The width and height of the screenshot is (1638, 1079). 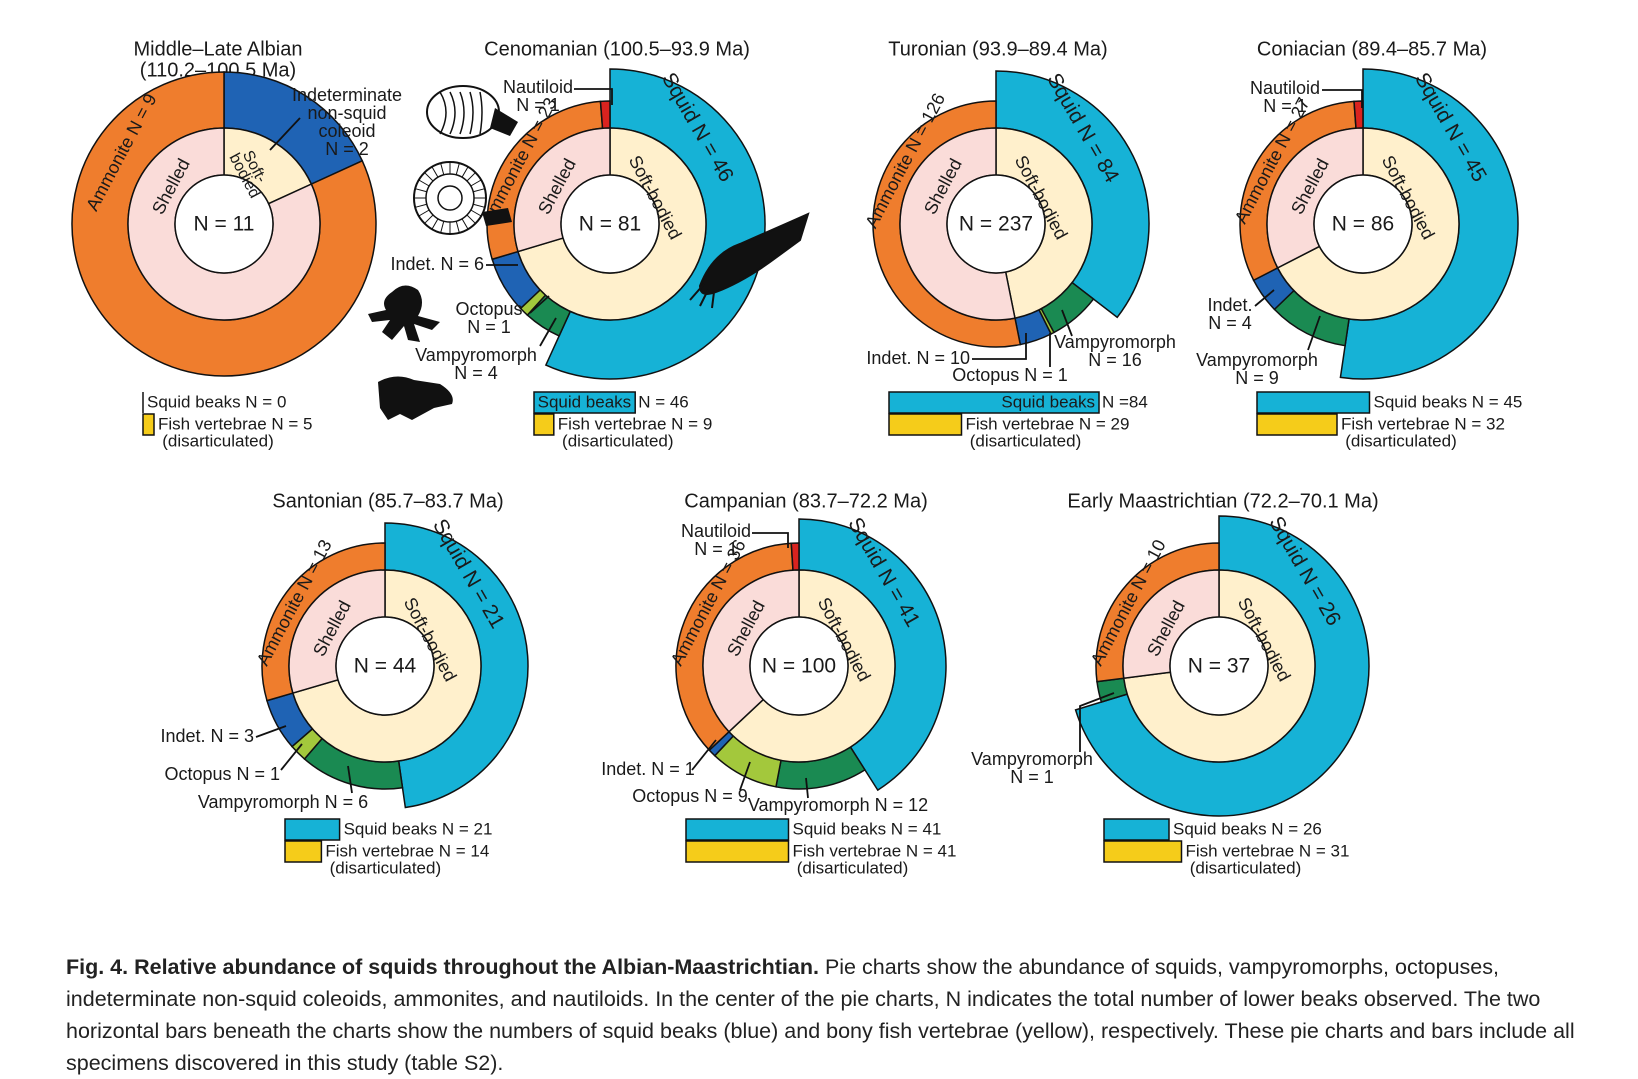 I want to click on campanian-nautiloid-label-line2: N = 1, so click(x=716, y=549).